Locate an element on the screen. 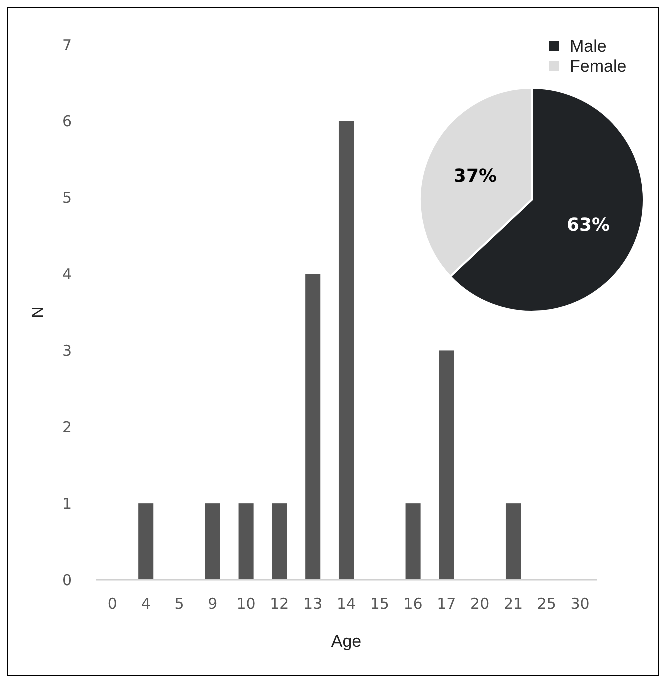 The height and width of the screenshot is (678, 669). x-tick-label: 21 is located at coordinates (514, 604).